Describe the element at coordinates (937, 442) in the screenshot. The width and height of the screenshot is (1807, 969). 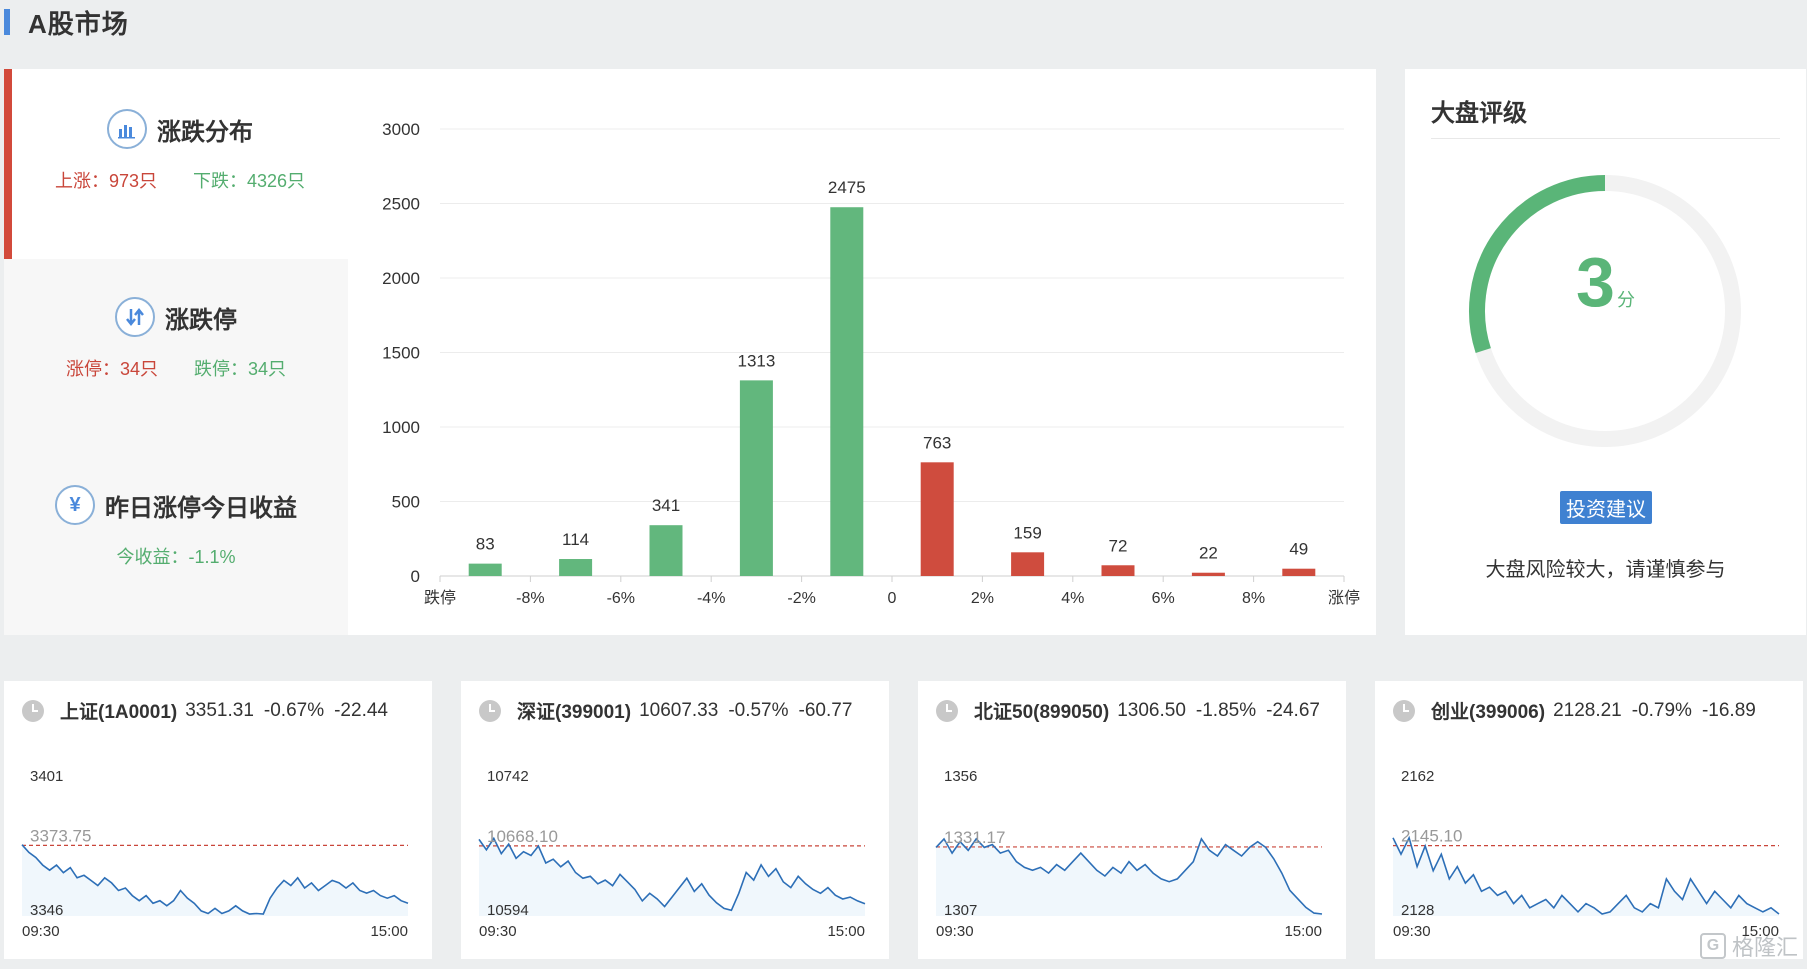
I see `bar-value-label: 763` at that location.